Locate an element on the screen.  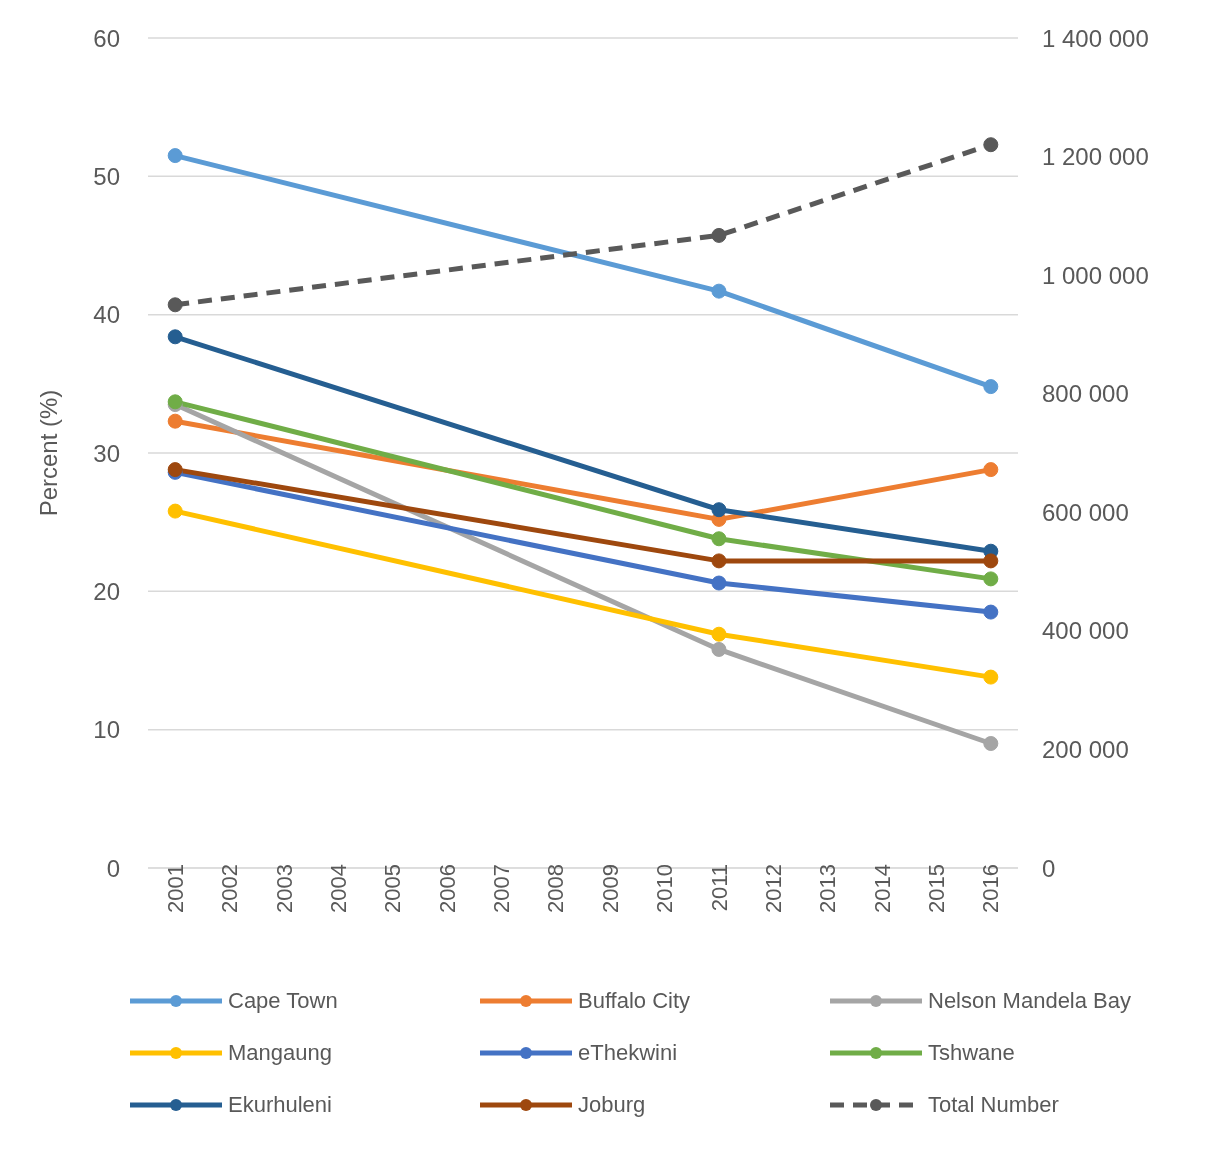
y-tick-label: 30 is located at coordinates (106, 453).